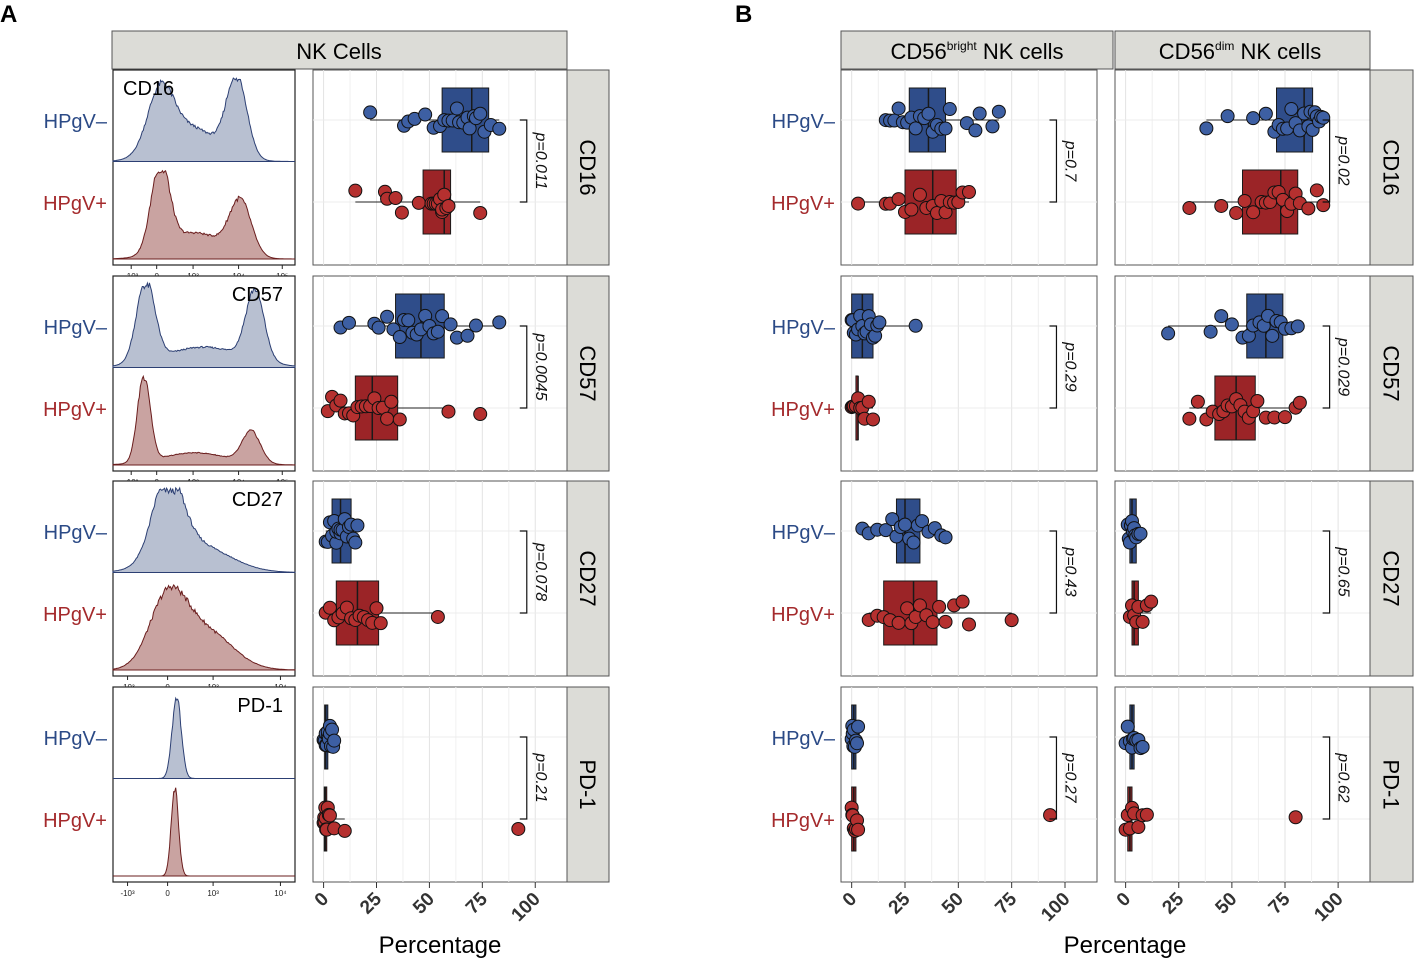 The height and width of the screenshot is (961, 1416). Describe the element at coordinates (804, 328) in the screenshot. I see `group-label-negative: HPgV–` at that location.